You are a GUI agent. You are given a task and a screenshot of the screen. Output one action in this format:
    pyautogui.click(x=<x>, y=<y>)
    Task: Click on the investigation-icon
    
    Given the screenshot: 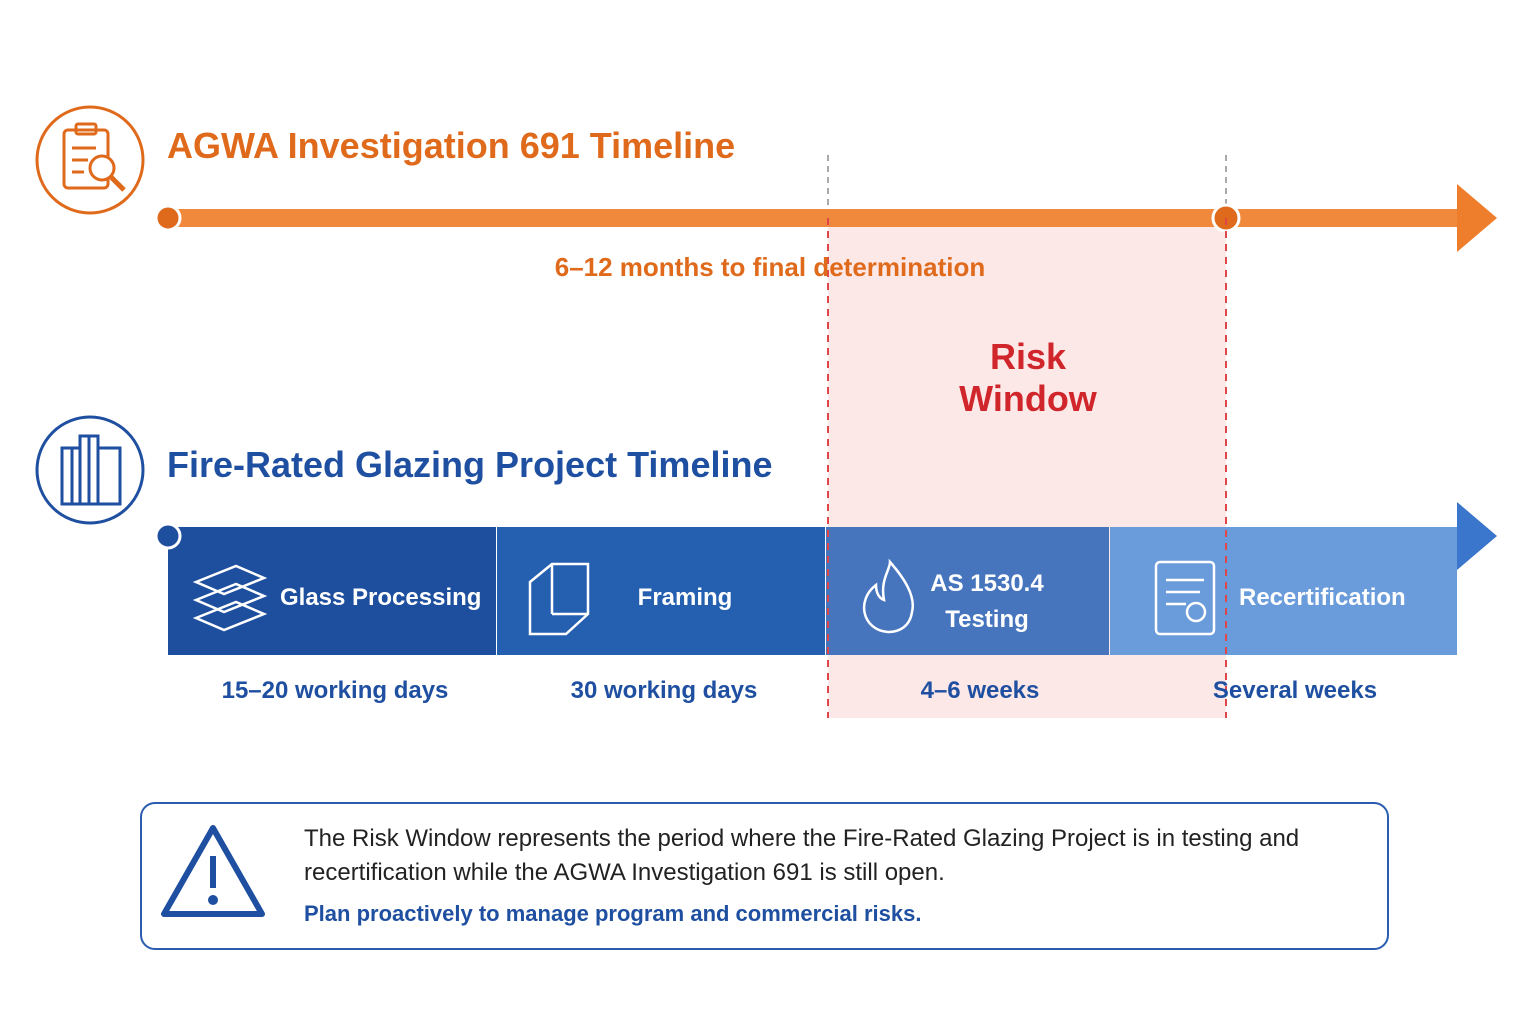 What is the action you would take?
    pyautogui.click(x=90, y=160)
    